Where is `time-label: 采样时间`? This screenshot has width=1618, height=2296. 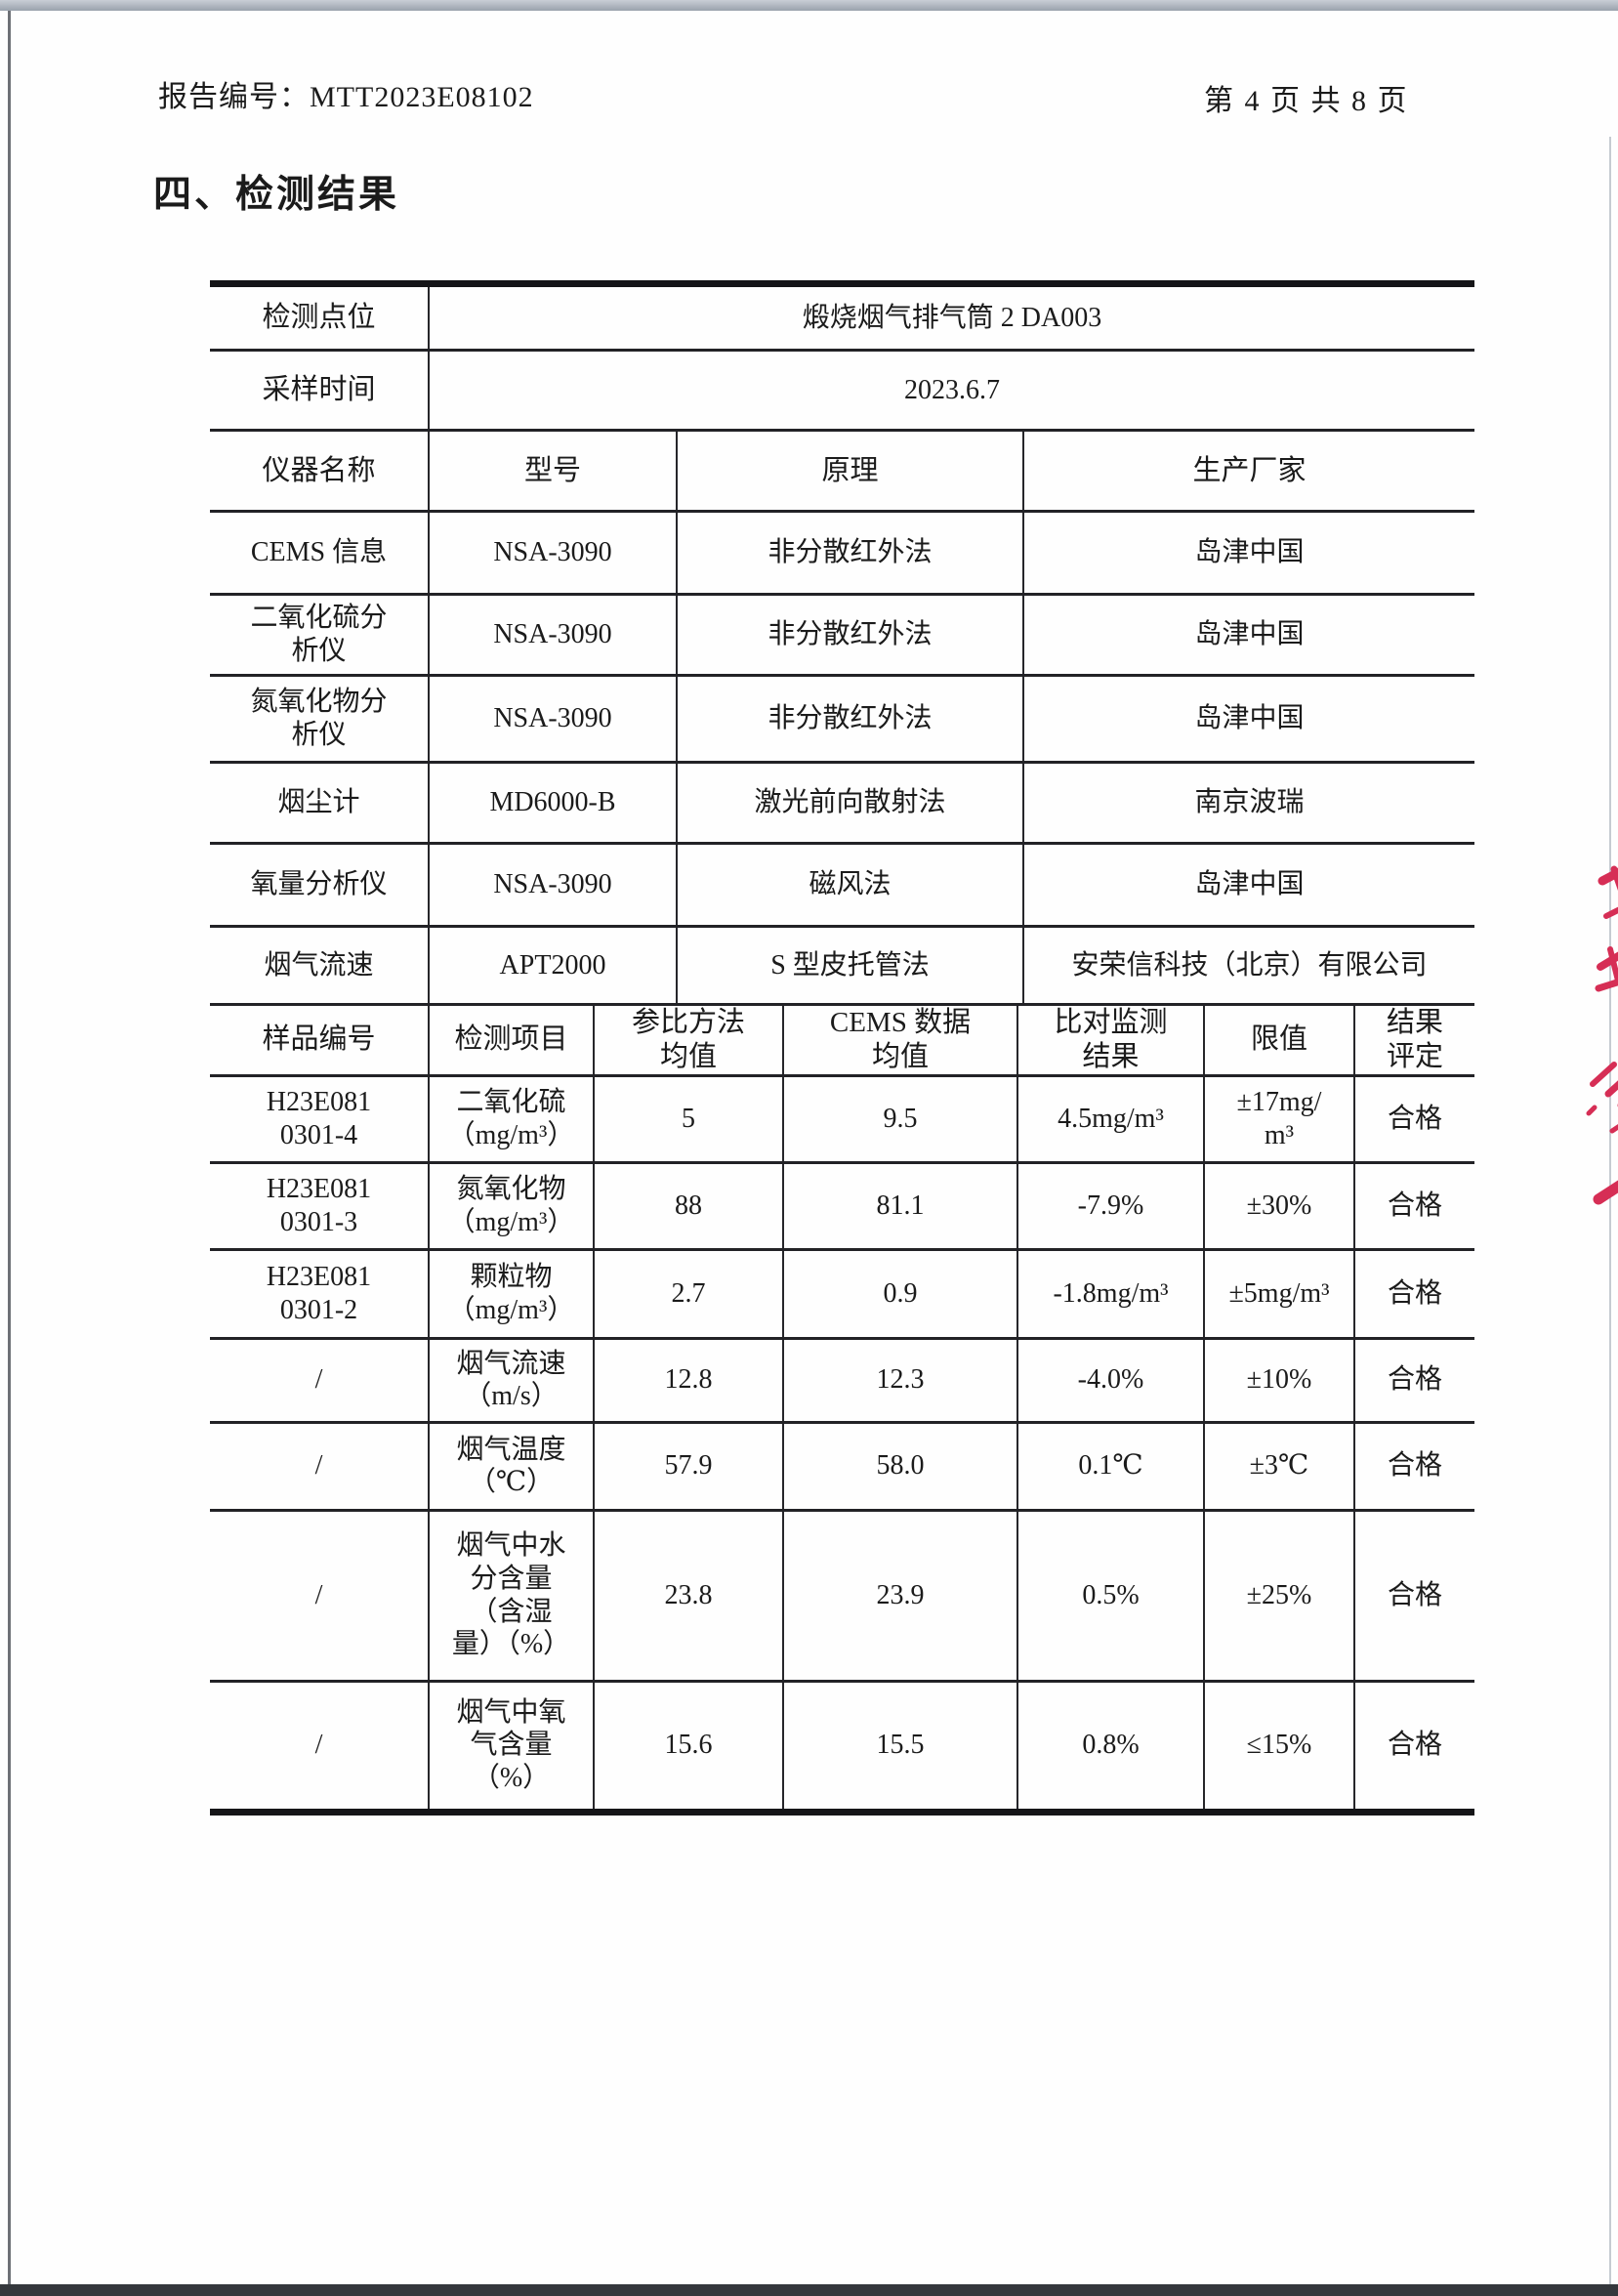
time-label: 采样时间 is located at coordinates (320, 390).